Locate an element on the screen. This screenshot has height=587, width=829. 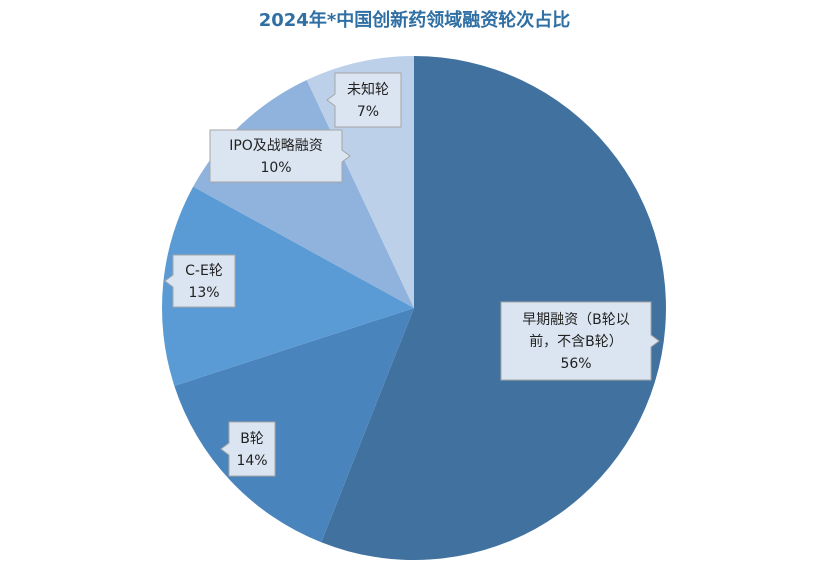
data-label: C-E轮 13% is located at coordinates (200, 281).